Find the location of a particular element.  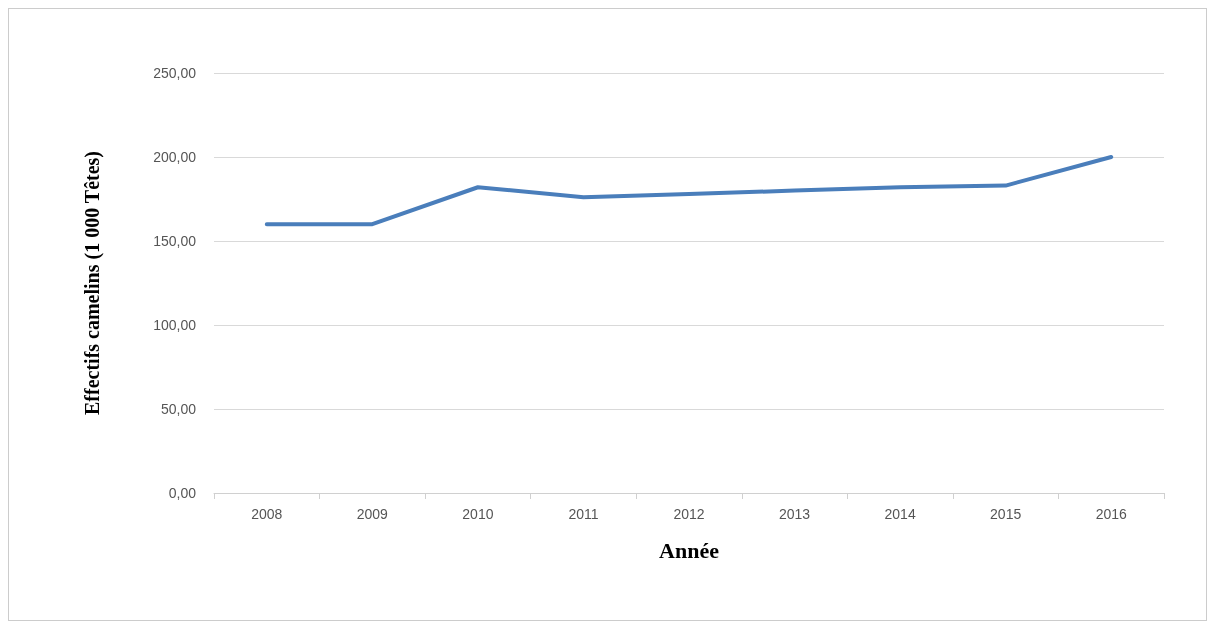

y-tick-label: 100,00 is located at coordinates (175, 325).